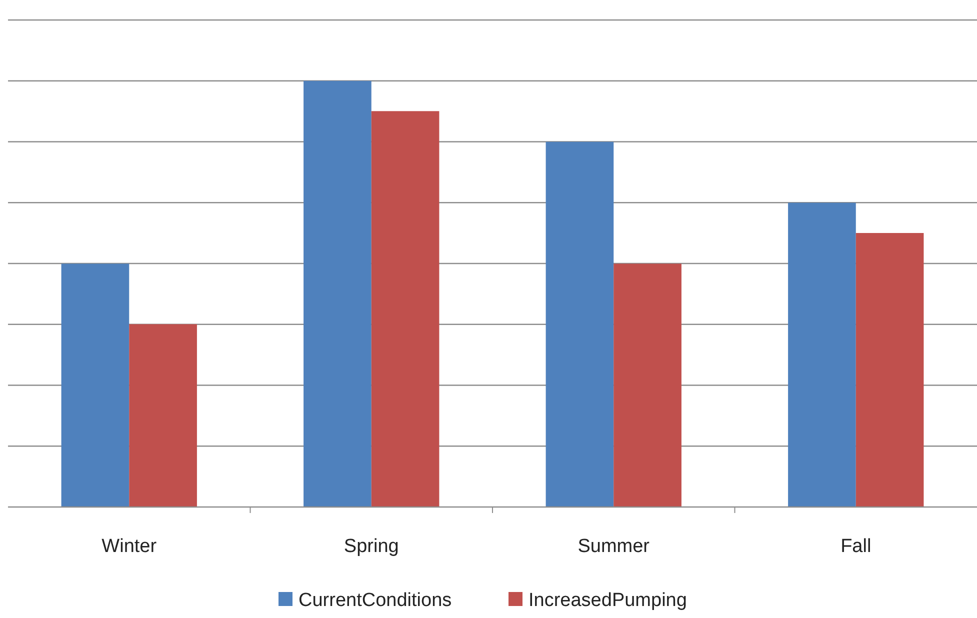 The image size is (977, 618). Describe the element at coordinates (856, 546) in the screenshot. I see `x-tick-label: Fall` at that location.